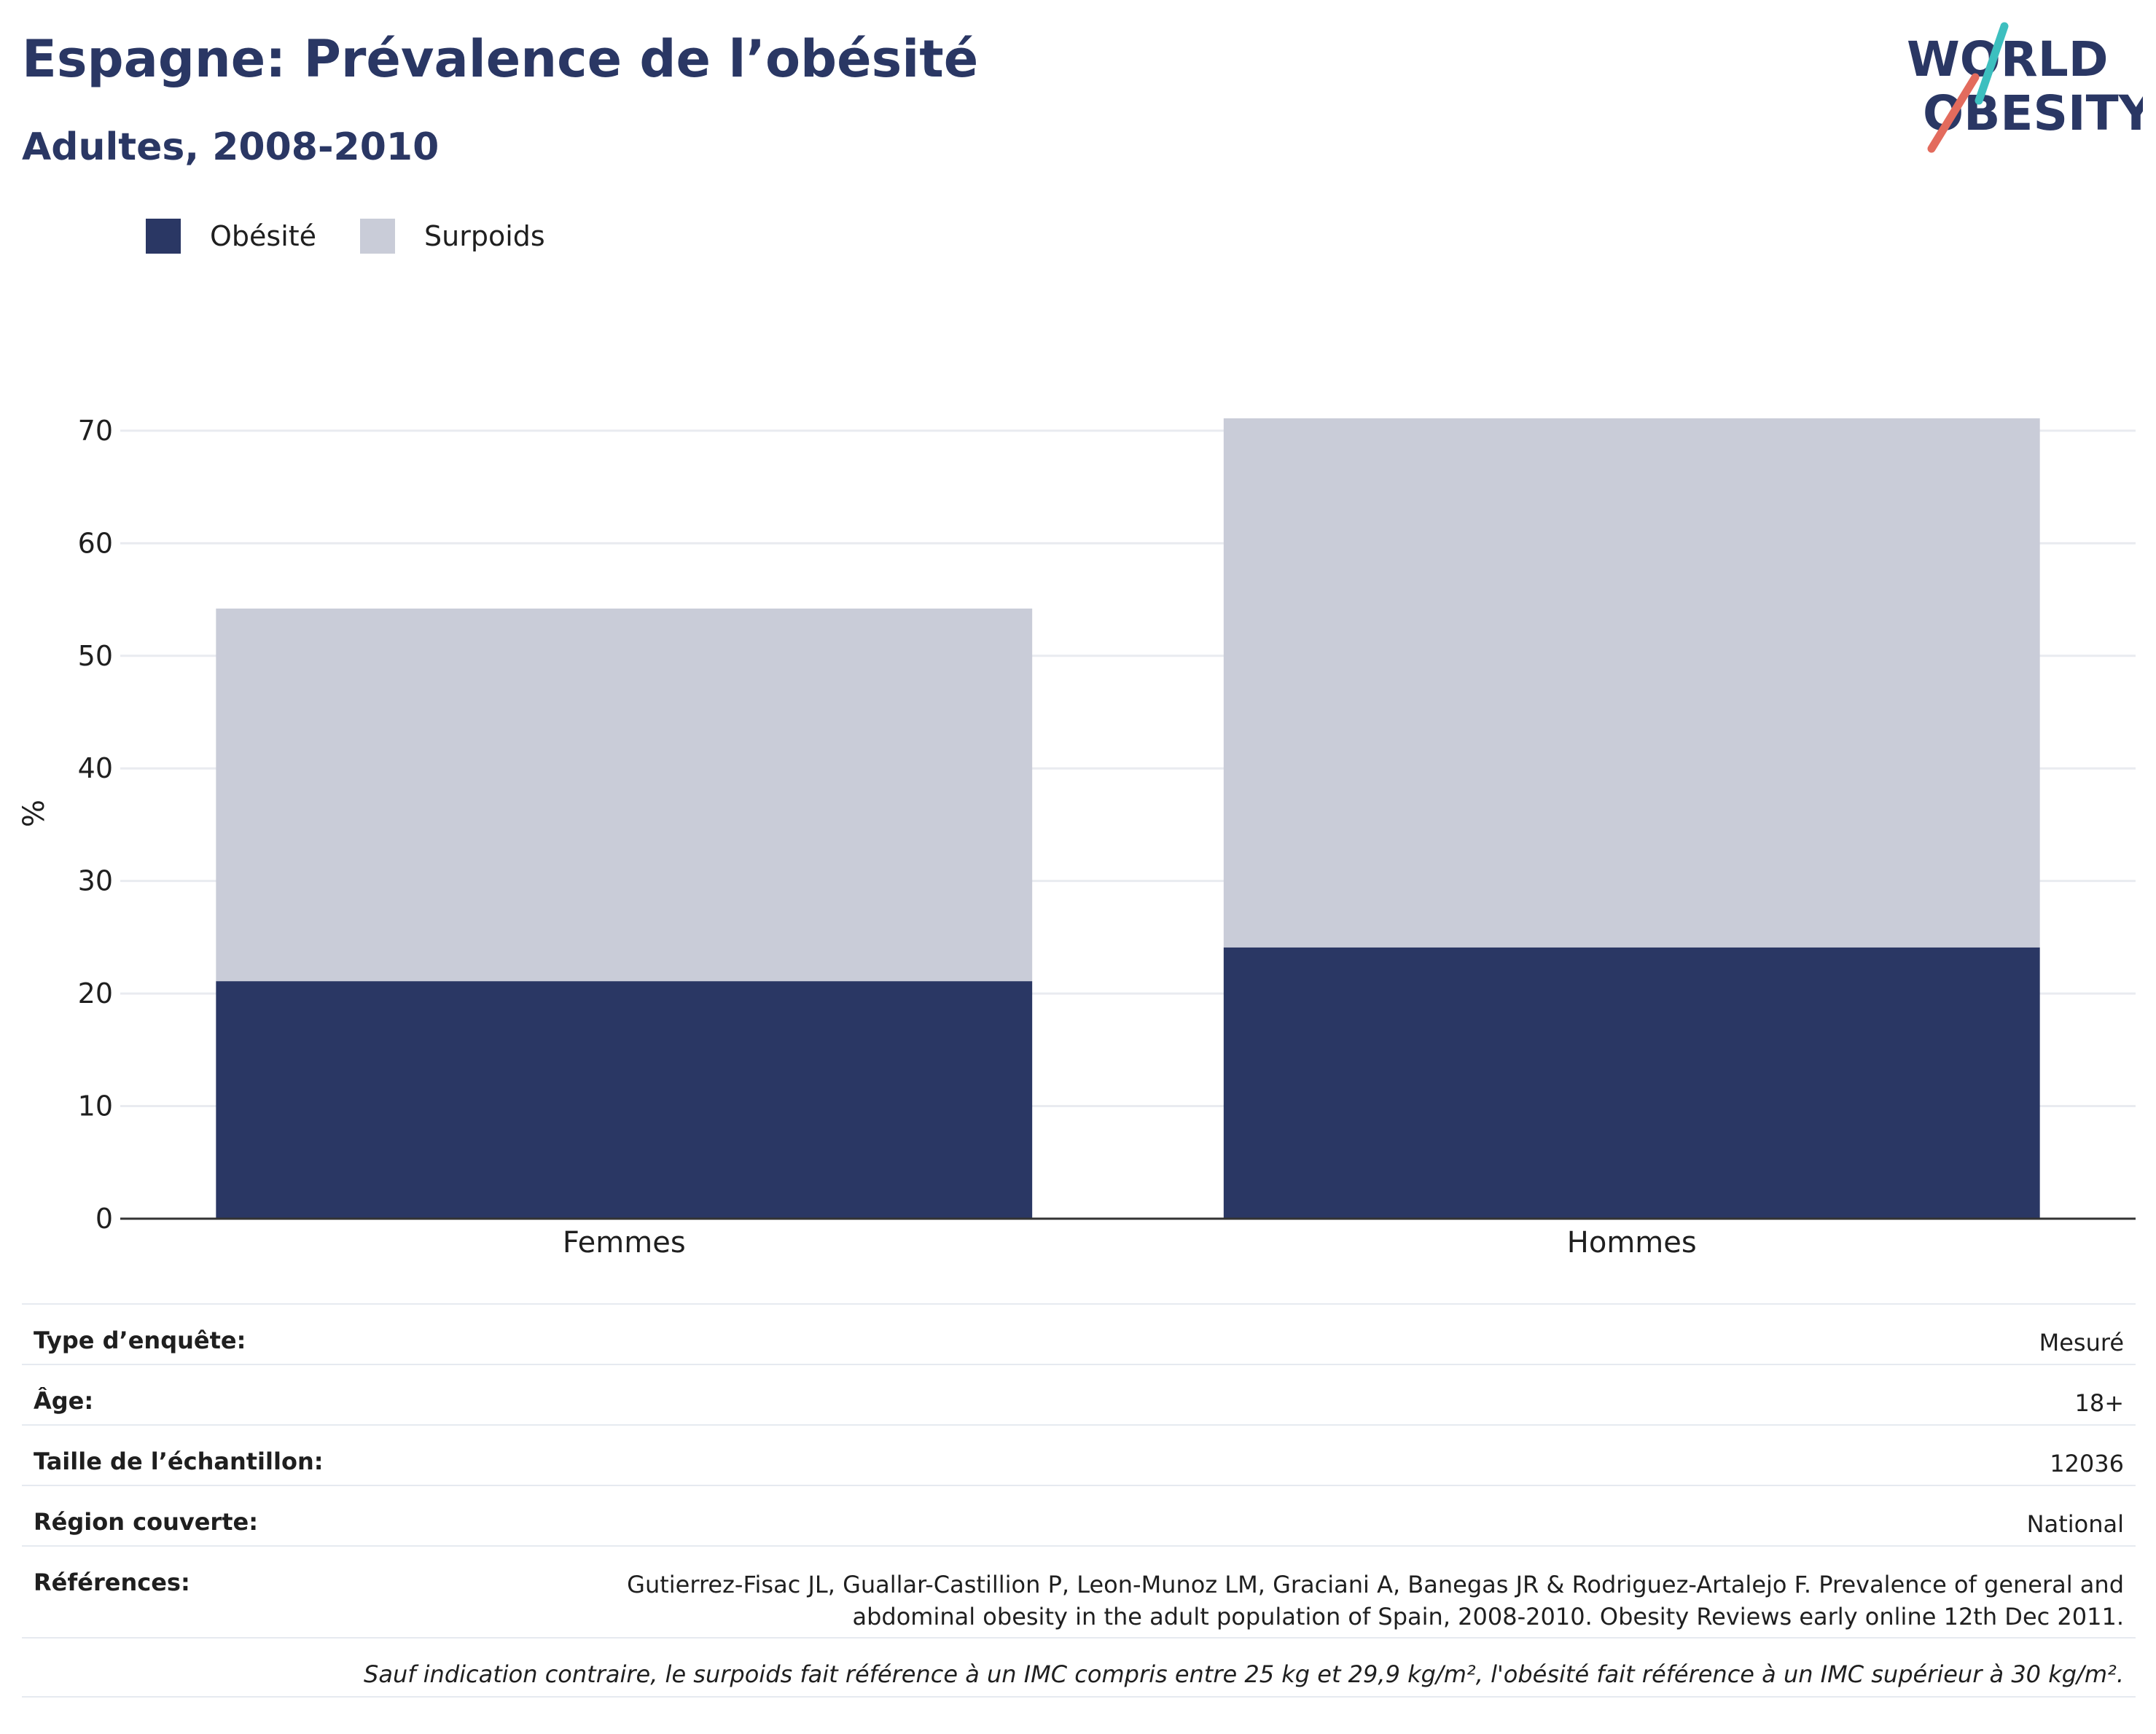  Describe the element at coordinates (2099, 1403) in the screenshot. I see `age-value: 18+` at that location.